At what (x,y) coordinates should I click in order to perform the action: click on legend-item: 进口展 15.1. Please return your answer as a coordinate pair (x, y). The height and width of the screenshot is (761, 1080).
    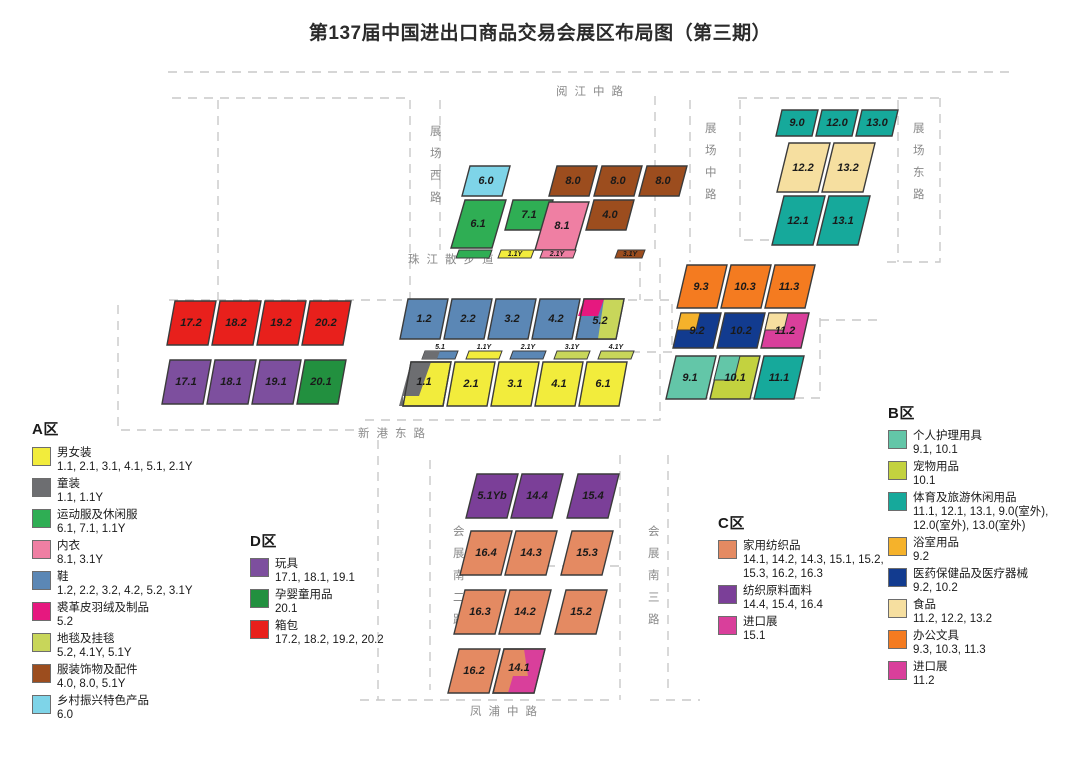
    Looking at the image, I should click on (808, 629).